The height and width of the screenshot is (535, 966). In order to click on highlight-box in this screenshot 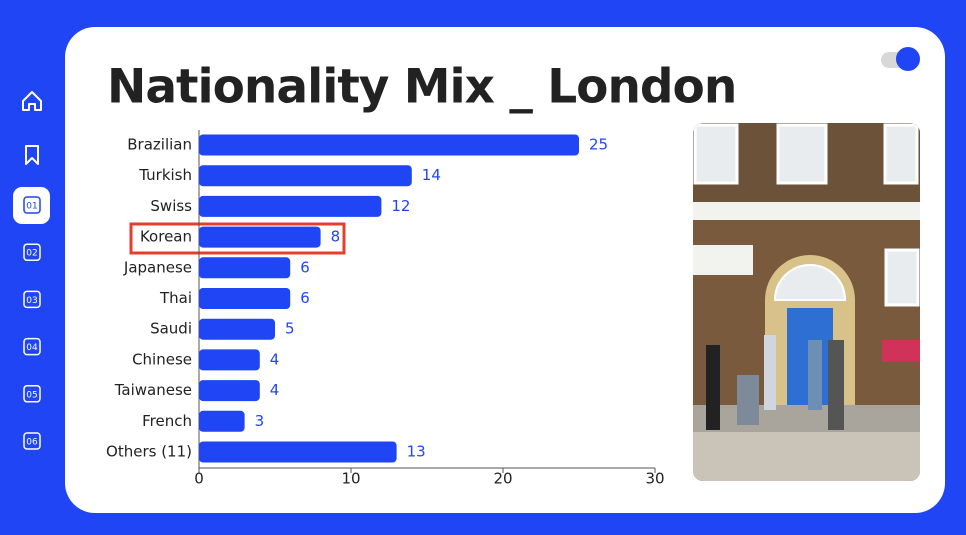, I will do `click(237, 238)`.